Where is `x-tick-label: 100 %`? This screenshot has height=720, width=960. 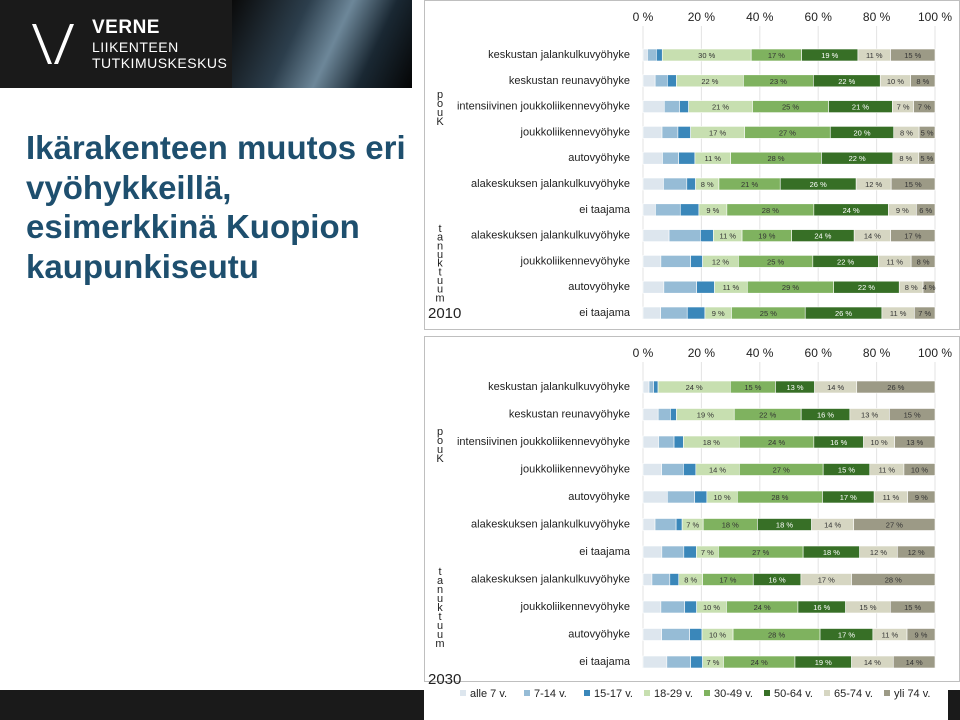
x-tick-label: 100 % is located at coordinates (935, 17).